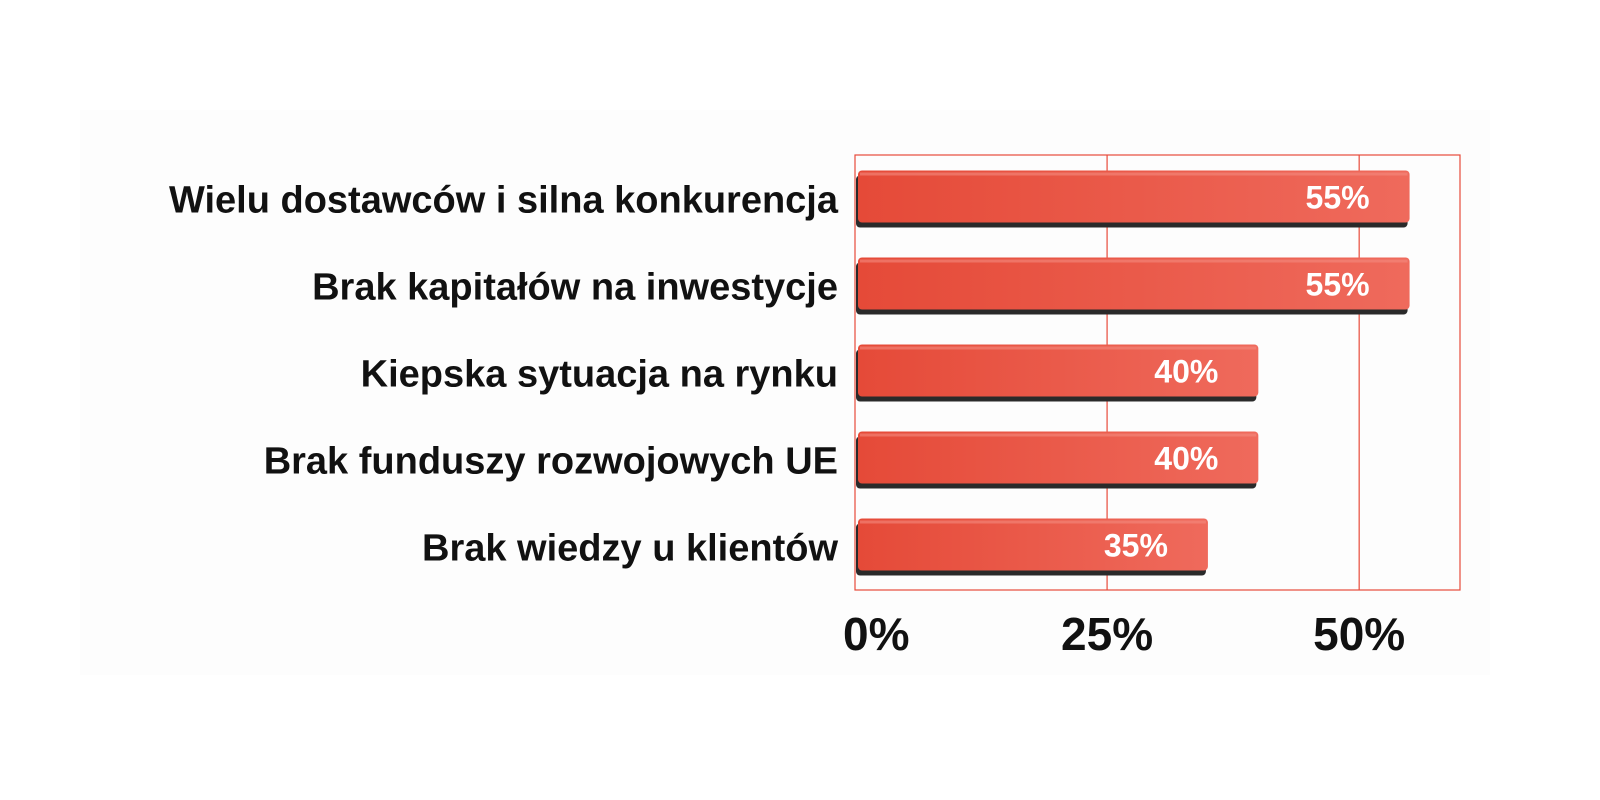 The width and height of the screenshot is (1600, 800). I want to click on x-tick-label: 25%, so click(1107, 634).